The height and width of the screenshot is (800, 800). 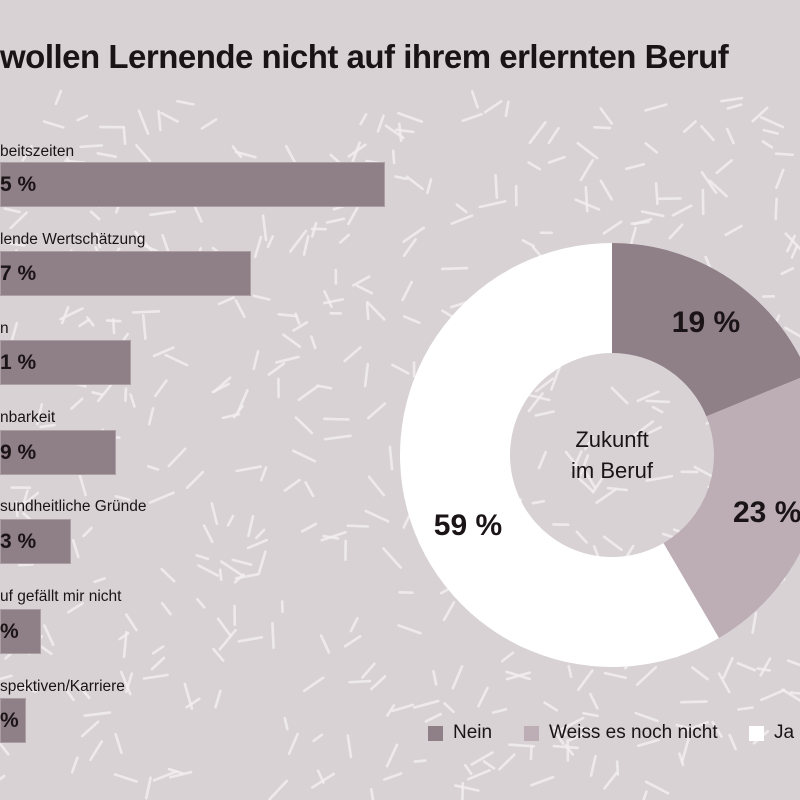 What do you see at coordinates (473, 732) in the screenshot?
I see `legend-label-nein: Nein` at bounding box center [473, 732].